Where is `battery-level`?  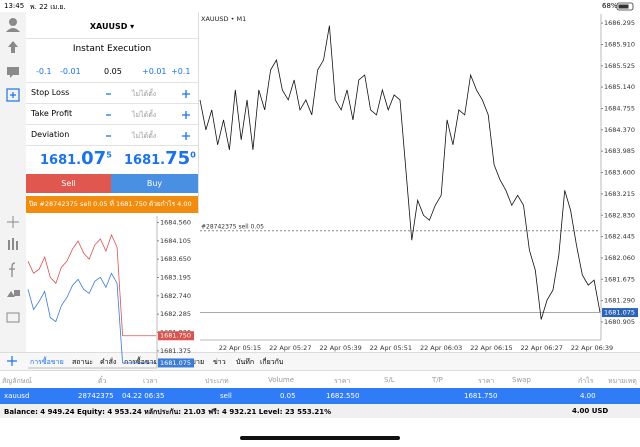
battery-level is located at coordinates (623, 6).